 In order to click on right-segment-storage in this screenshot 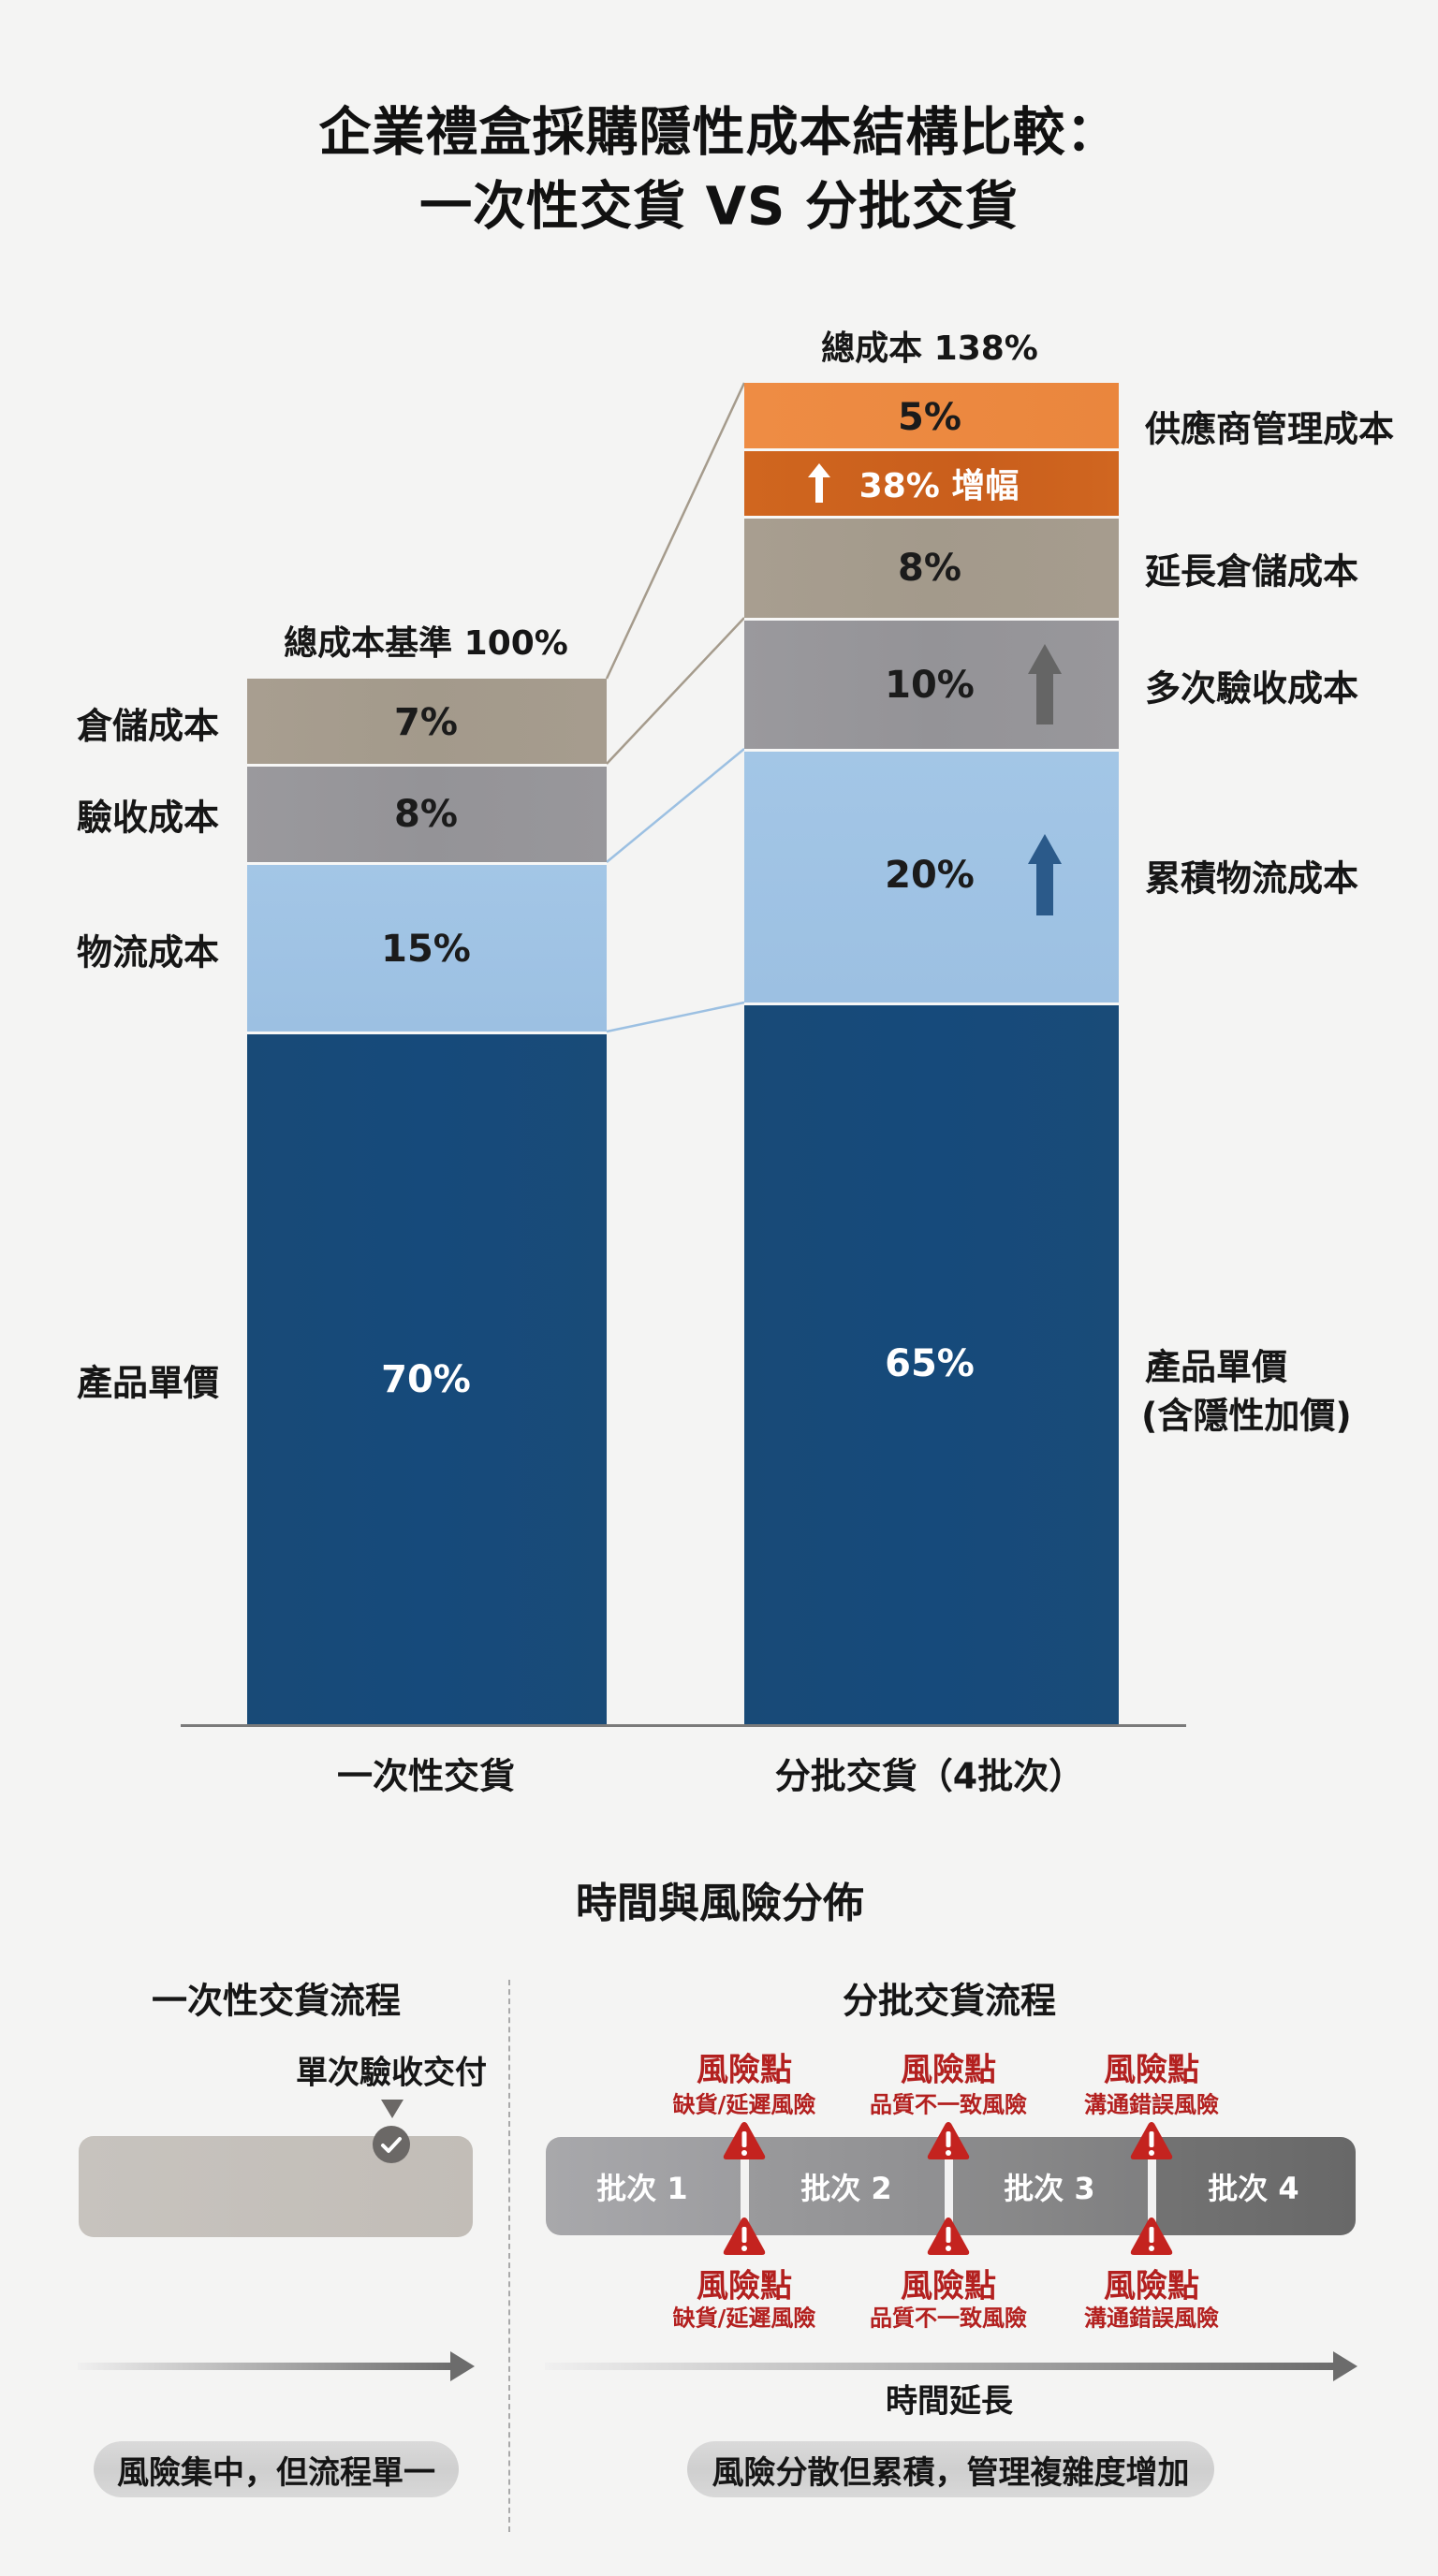, I will do `click(931, 567)`.